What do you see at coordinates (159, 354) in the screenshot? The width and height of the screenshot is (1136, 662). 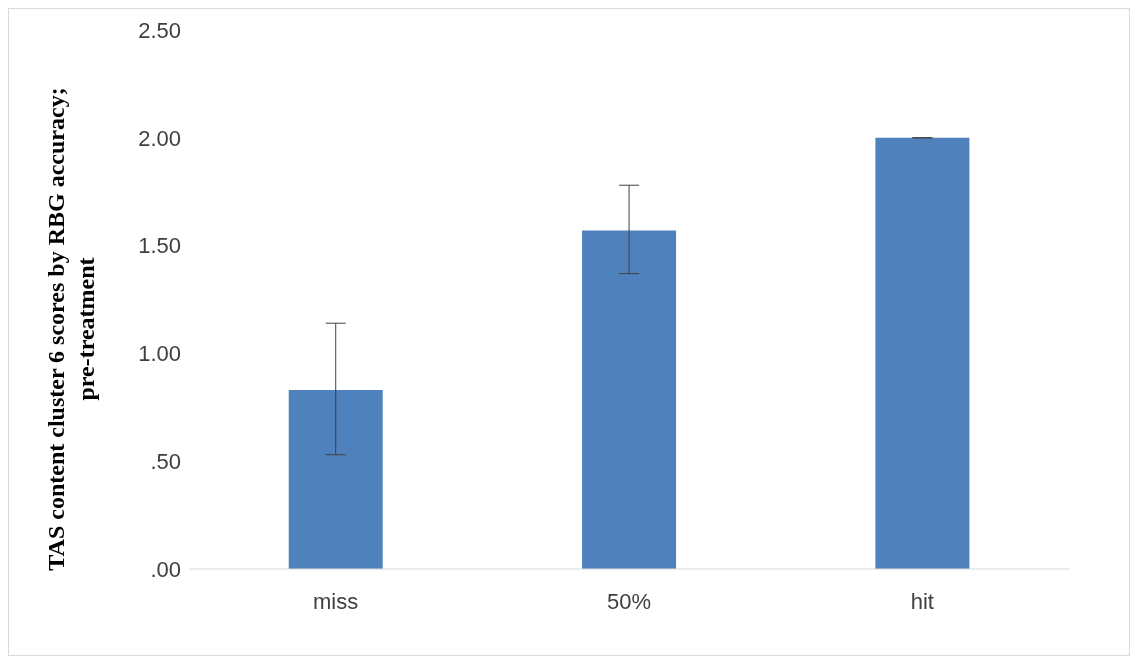 I see `y-tick-label: 1.00` at bounding box center [159, 354].